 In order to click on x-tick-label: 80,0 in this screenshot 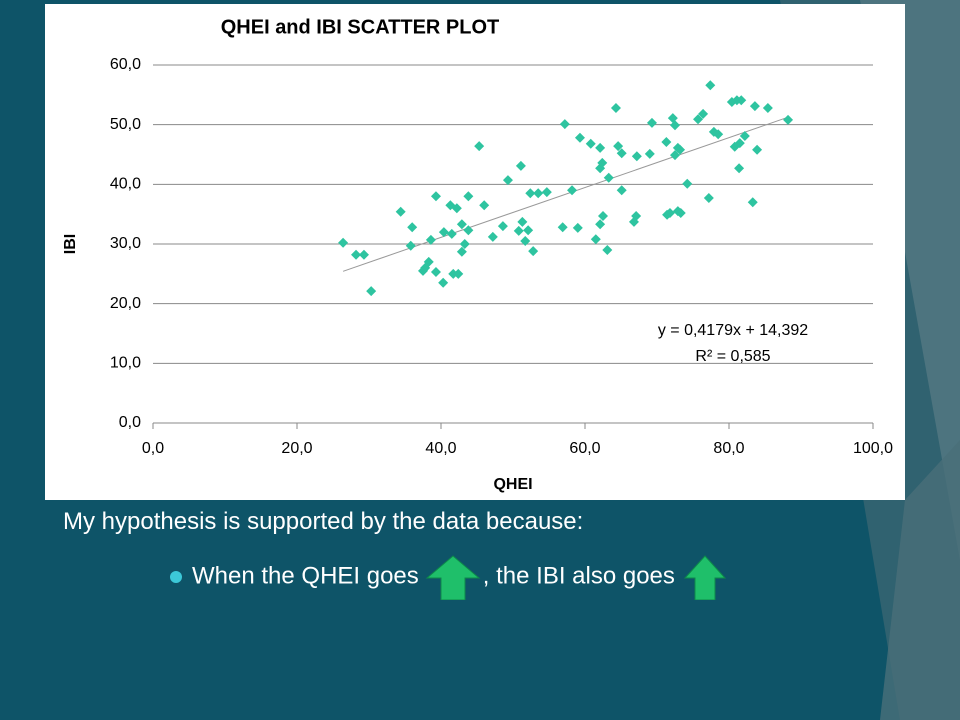, I will do `click(728, 448)`.